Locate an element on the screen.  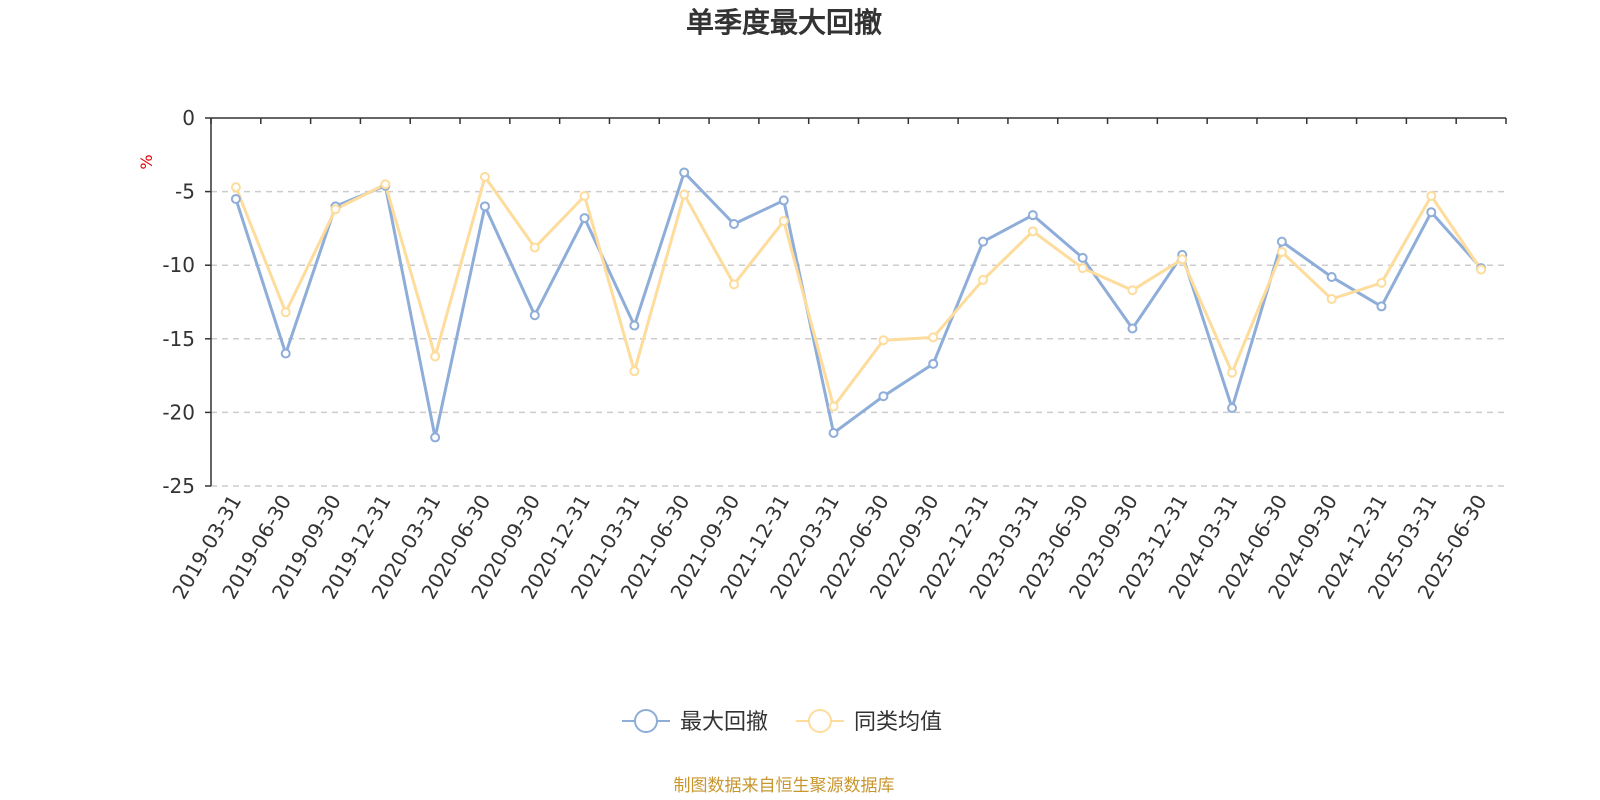
y-axis-ticks: 0 -5 -10 -15 -20 -25 is located at coordinates (186, 302).